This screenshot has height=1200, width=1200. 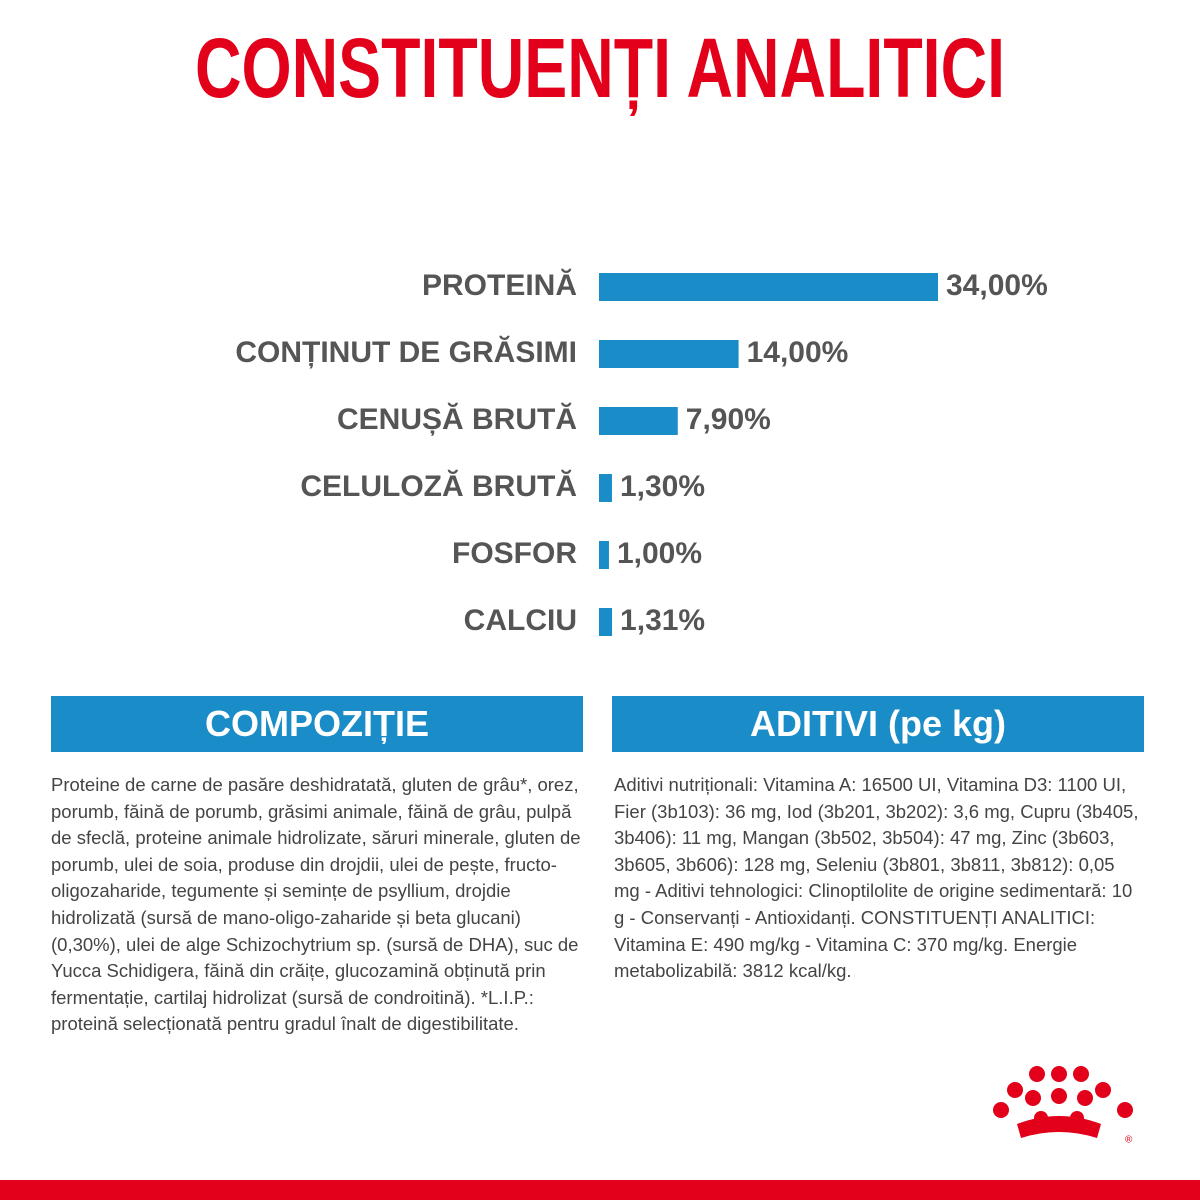 I want to click on value-label: 1,31%, so click(x=662, y=620).